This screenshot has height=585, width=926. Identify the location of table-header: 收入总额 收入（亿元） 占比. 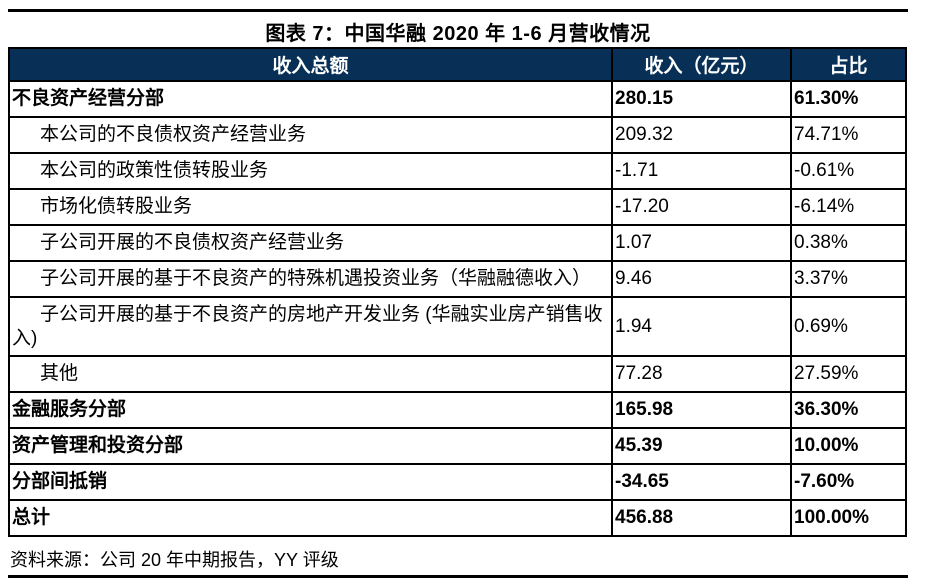
(457, 64).